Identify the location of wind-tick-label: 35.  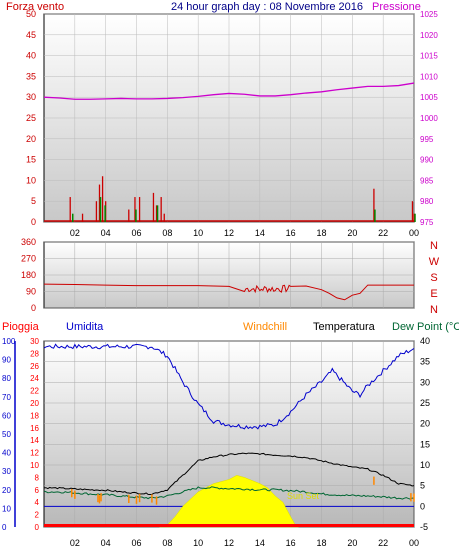
(31, 76).